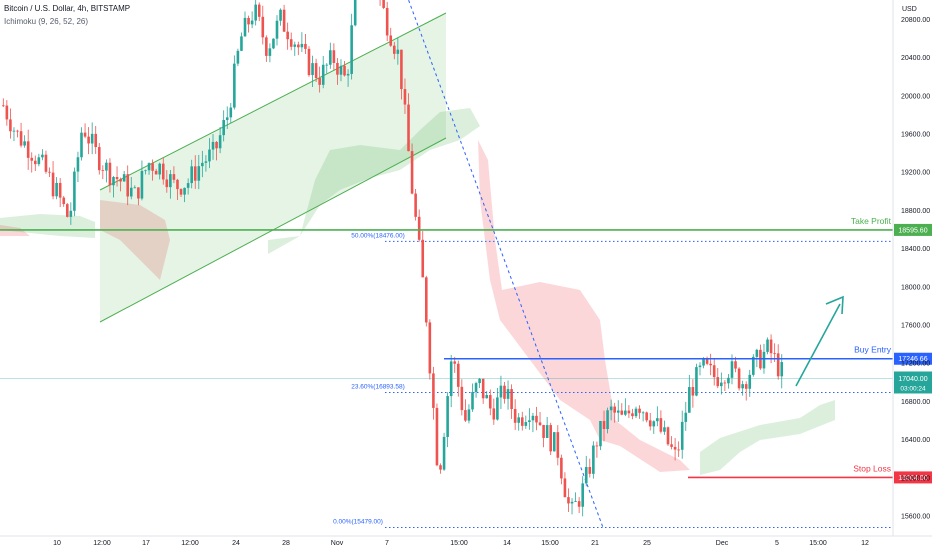 This screenshot has width=932, height=550. I want to click on currency-label: USD, so click(909, 9).